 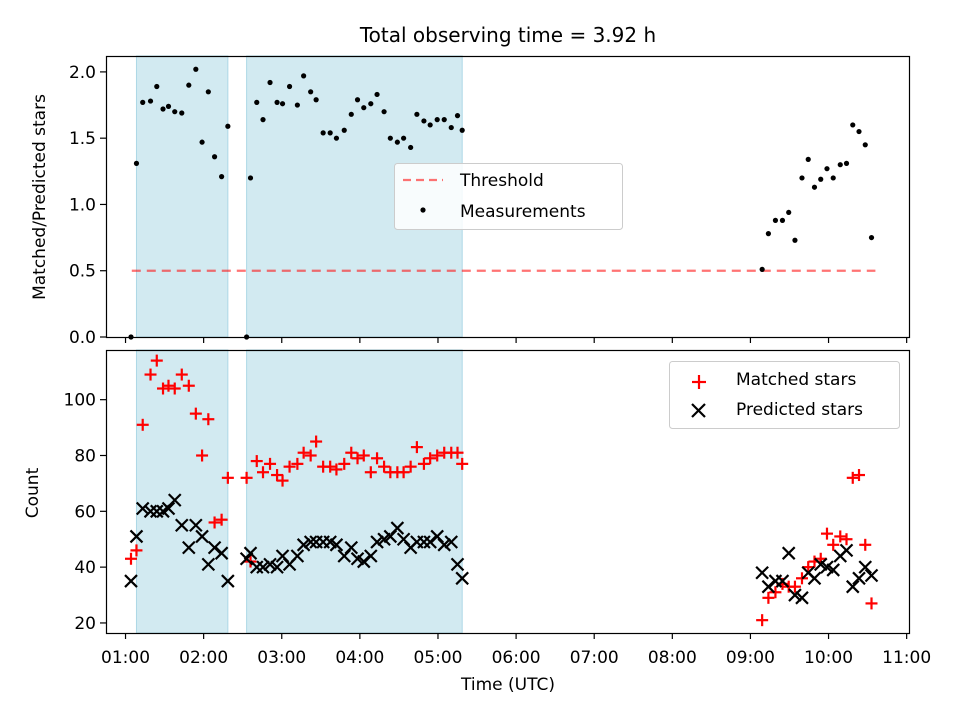 What do you see at coordinates (750, 658) in the screenshot?
I see `x-tick-label: 09:00` at bounding box center [750, 658].